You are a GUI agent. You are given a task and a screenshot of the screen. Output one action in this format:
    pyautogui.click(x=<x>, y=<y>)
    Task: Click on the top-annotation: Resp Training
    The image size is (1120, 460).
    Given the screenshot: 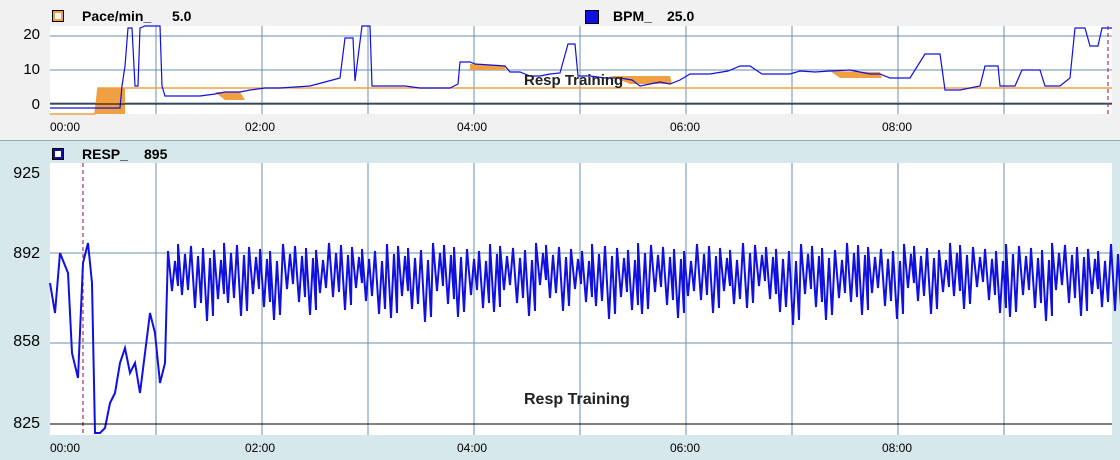 What is the action you would take?
    pyautogui.click(x=574, y=80)
    